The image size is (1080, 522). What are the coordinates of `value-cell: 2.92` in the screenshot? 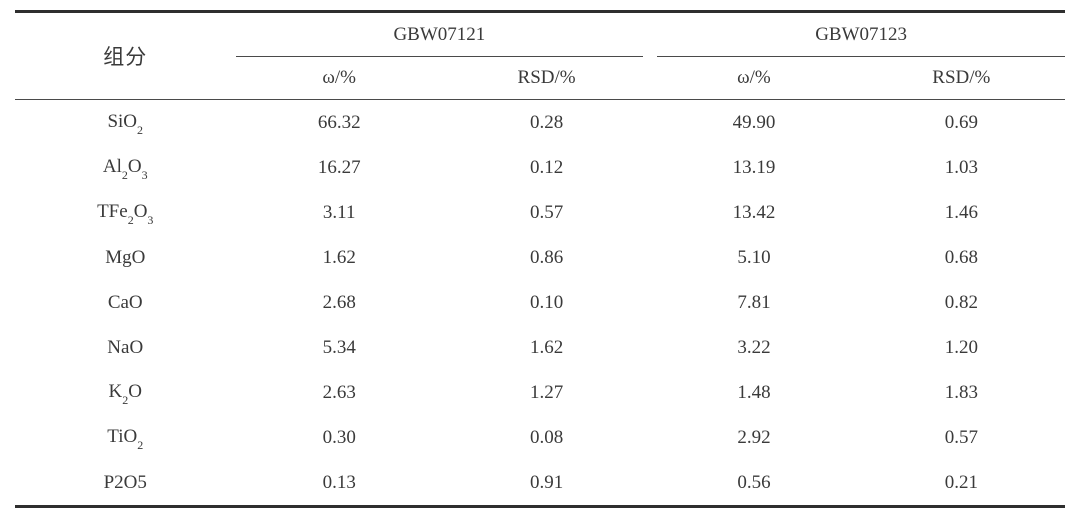 It's located at (754, 437).